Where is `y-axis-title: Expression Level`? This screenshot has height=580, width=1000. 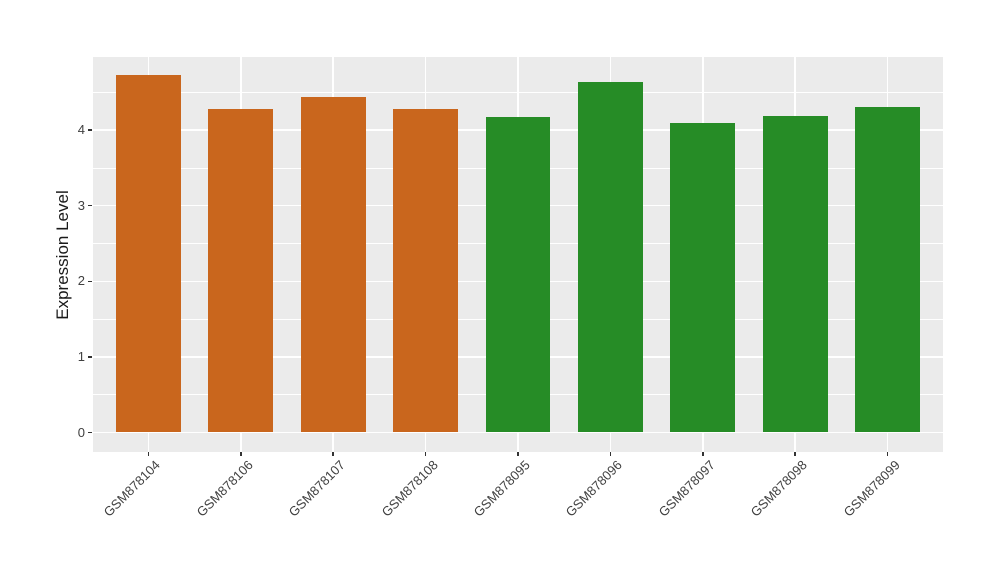
y-axis-title: Expression Level is located at coordinates (62, 255).